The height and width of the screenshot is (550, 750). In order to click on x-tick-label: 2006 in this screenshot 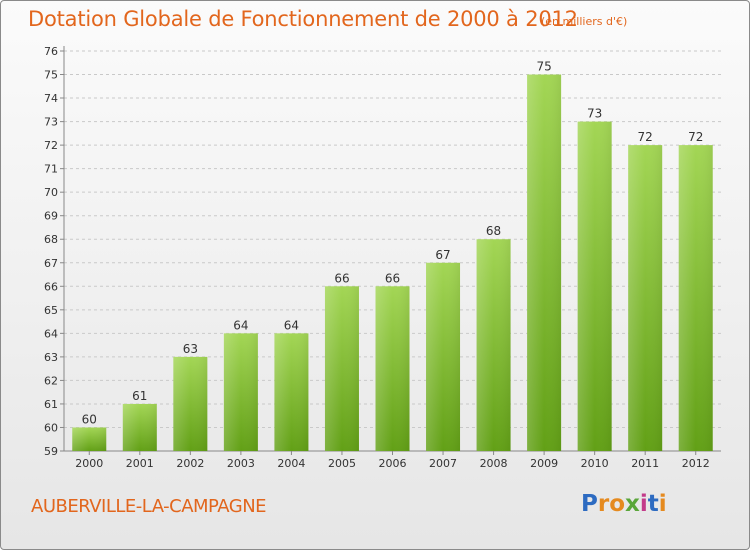, I will do `click(393, 463)`.